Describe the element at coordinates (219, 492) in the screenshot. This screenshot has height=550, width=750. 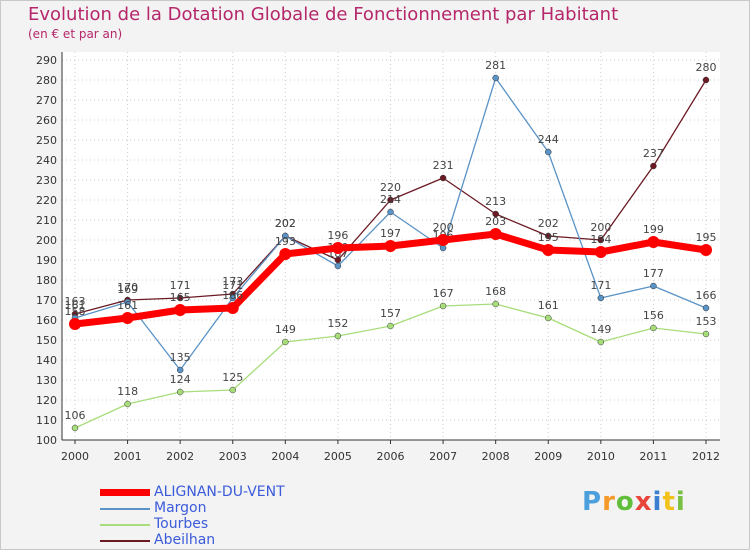
I see `legend-label-alignan: ALIGNAN-DU-VENT` at that location.